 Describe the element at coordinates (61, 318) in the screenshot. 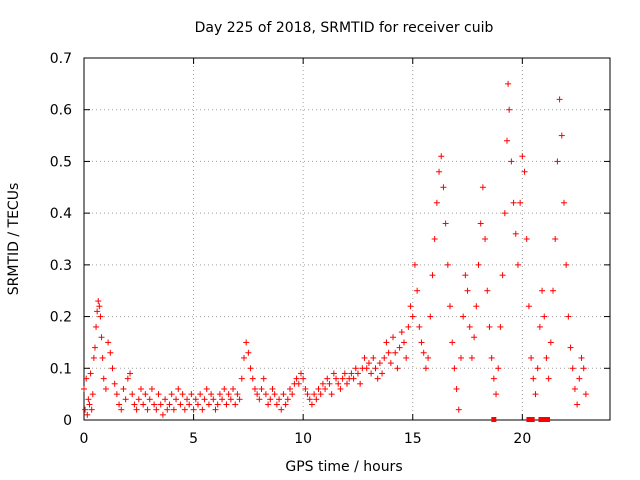

I see `y-tick-label: 0.2` at that location.